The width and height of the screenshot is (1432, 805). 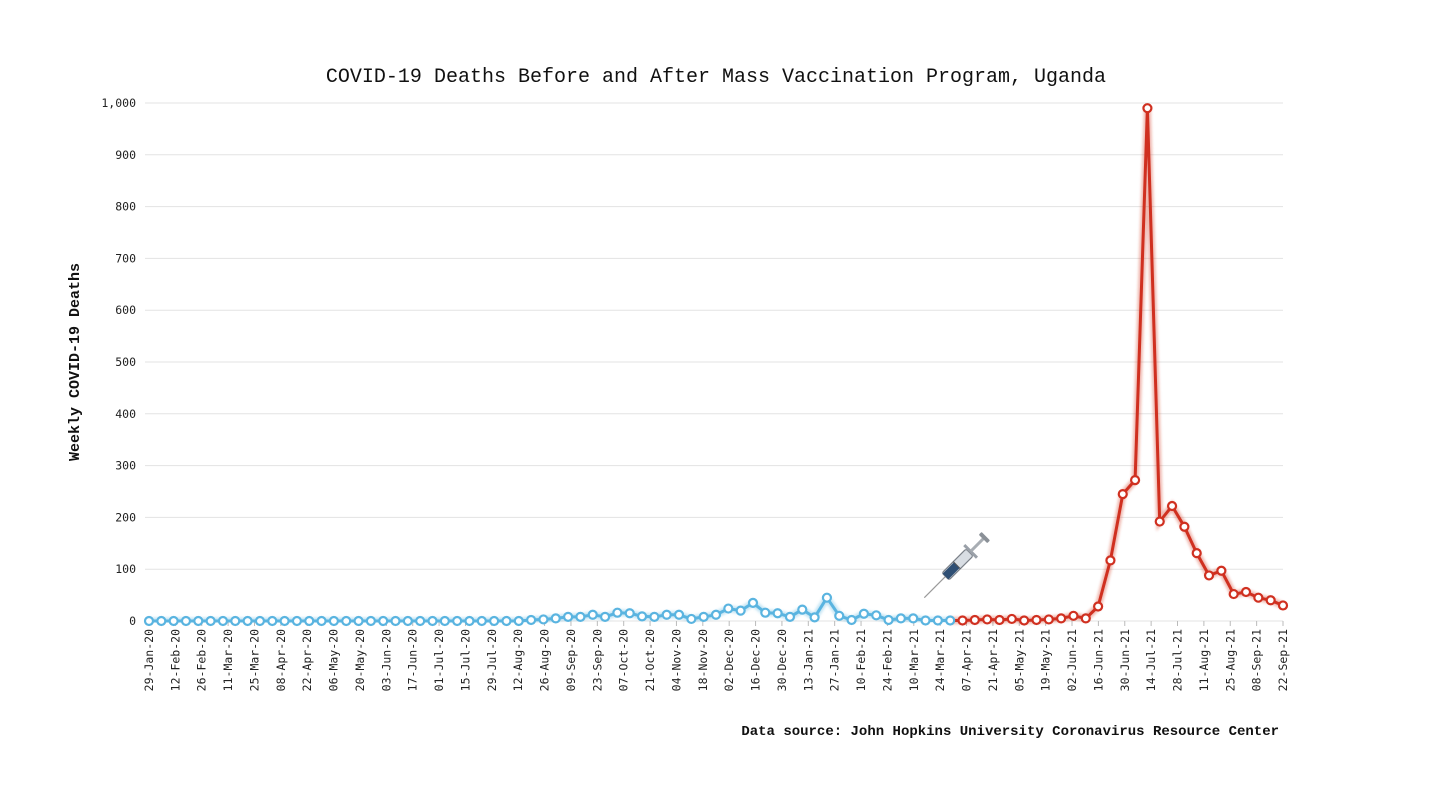 What do you see at coordinates (940, 660) in the screenshot?
I see `x-tick-label: 24-Mar-21` at bounding box center [940, 660].